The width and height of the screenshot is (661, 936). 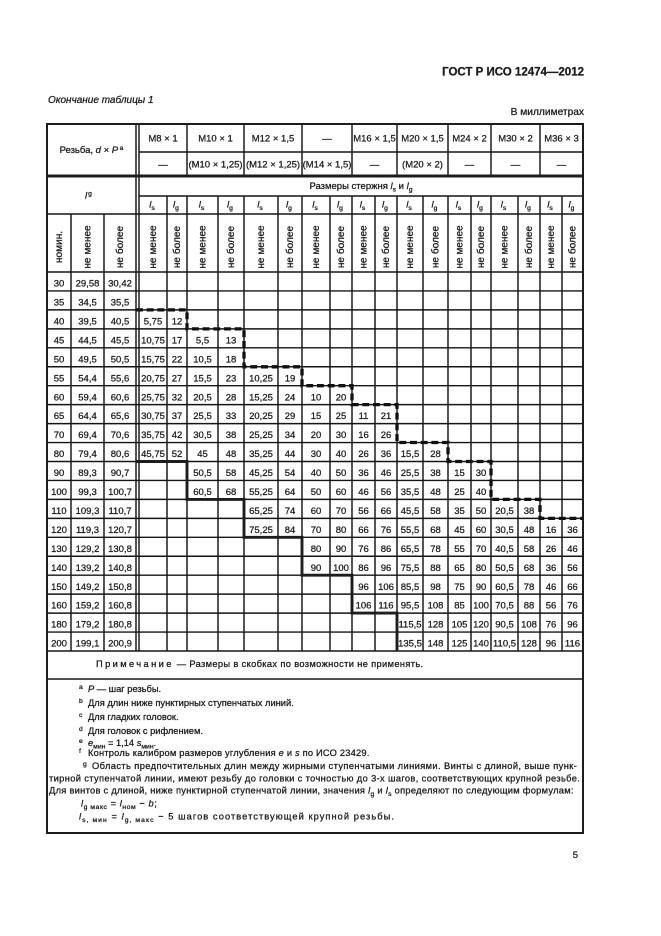 What do you see at coordinates (177, 416) in the screenshot?
I see `svg-text: 37` at bounding box center [177, 416].